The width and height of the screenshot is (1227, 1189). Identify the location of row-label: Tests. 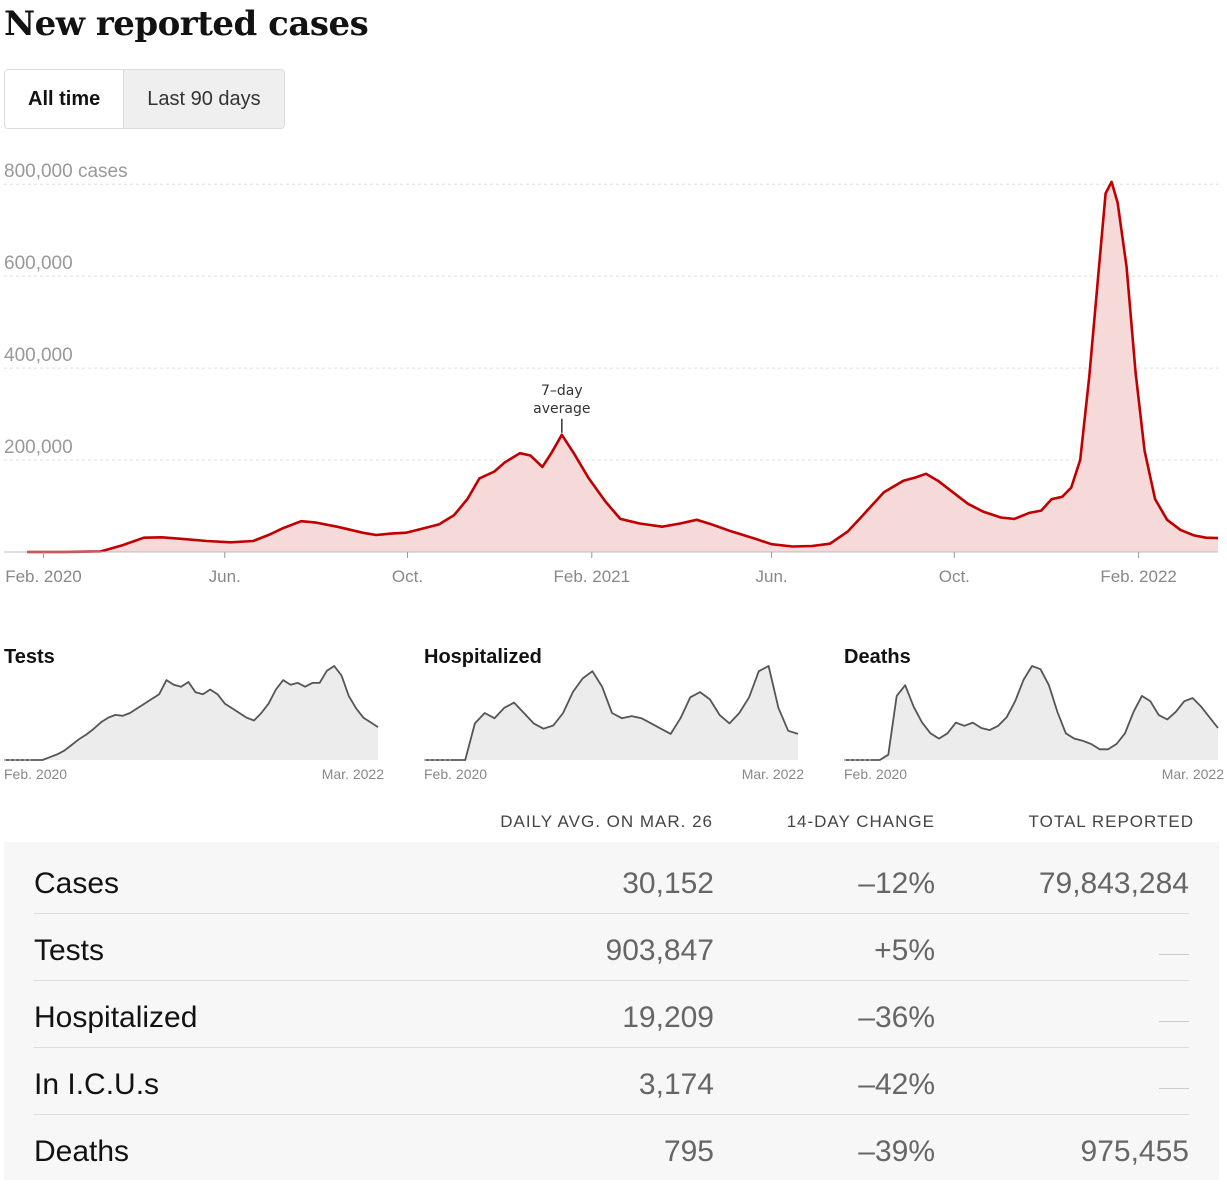
(69, 950).